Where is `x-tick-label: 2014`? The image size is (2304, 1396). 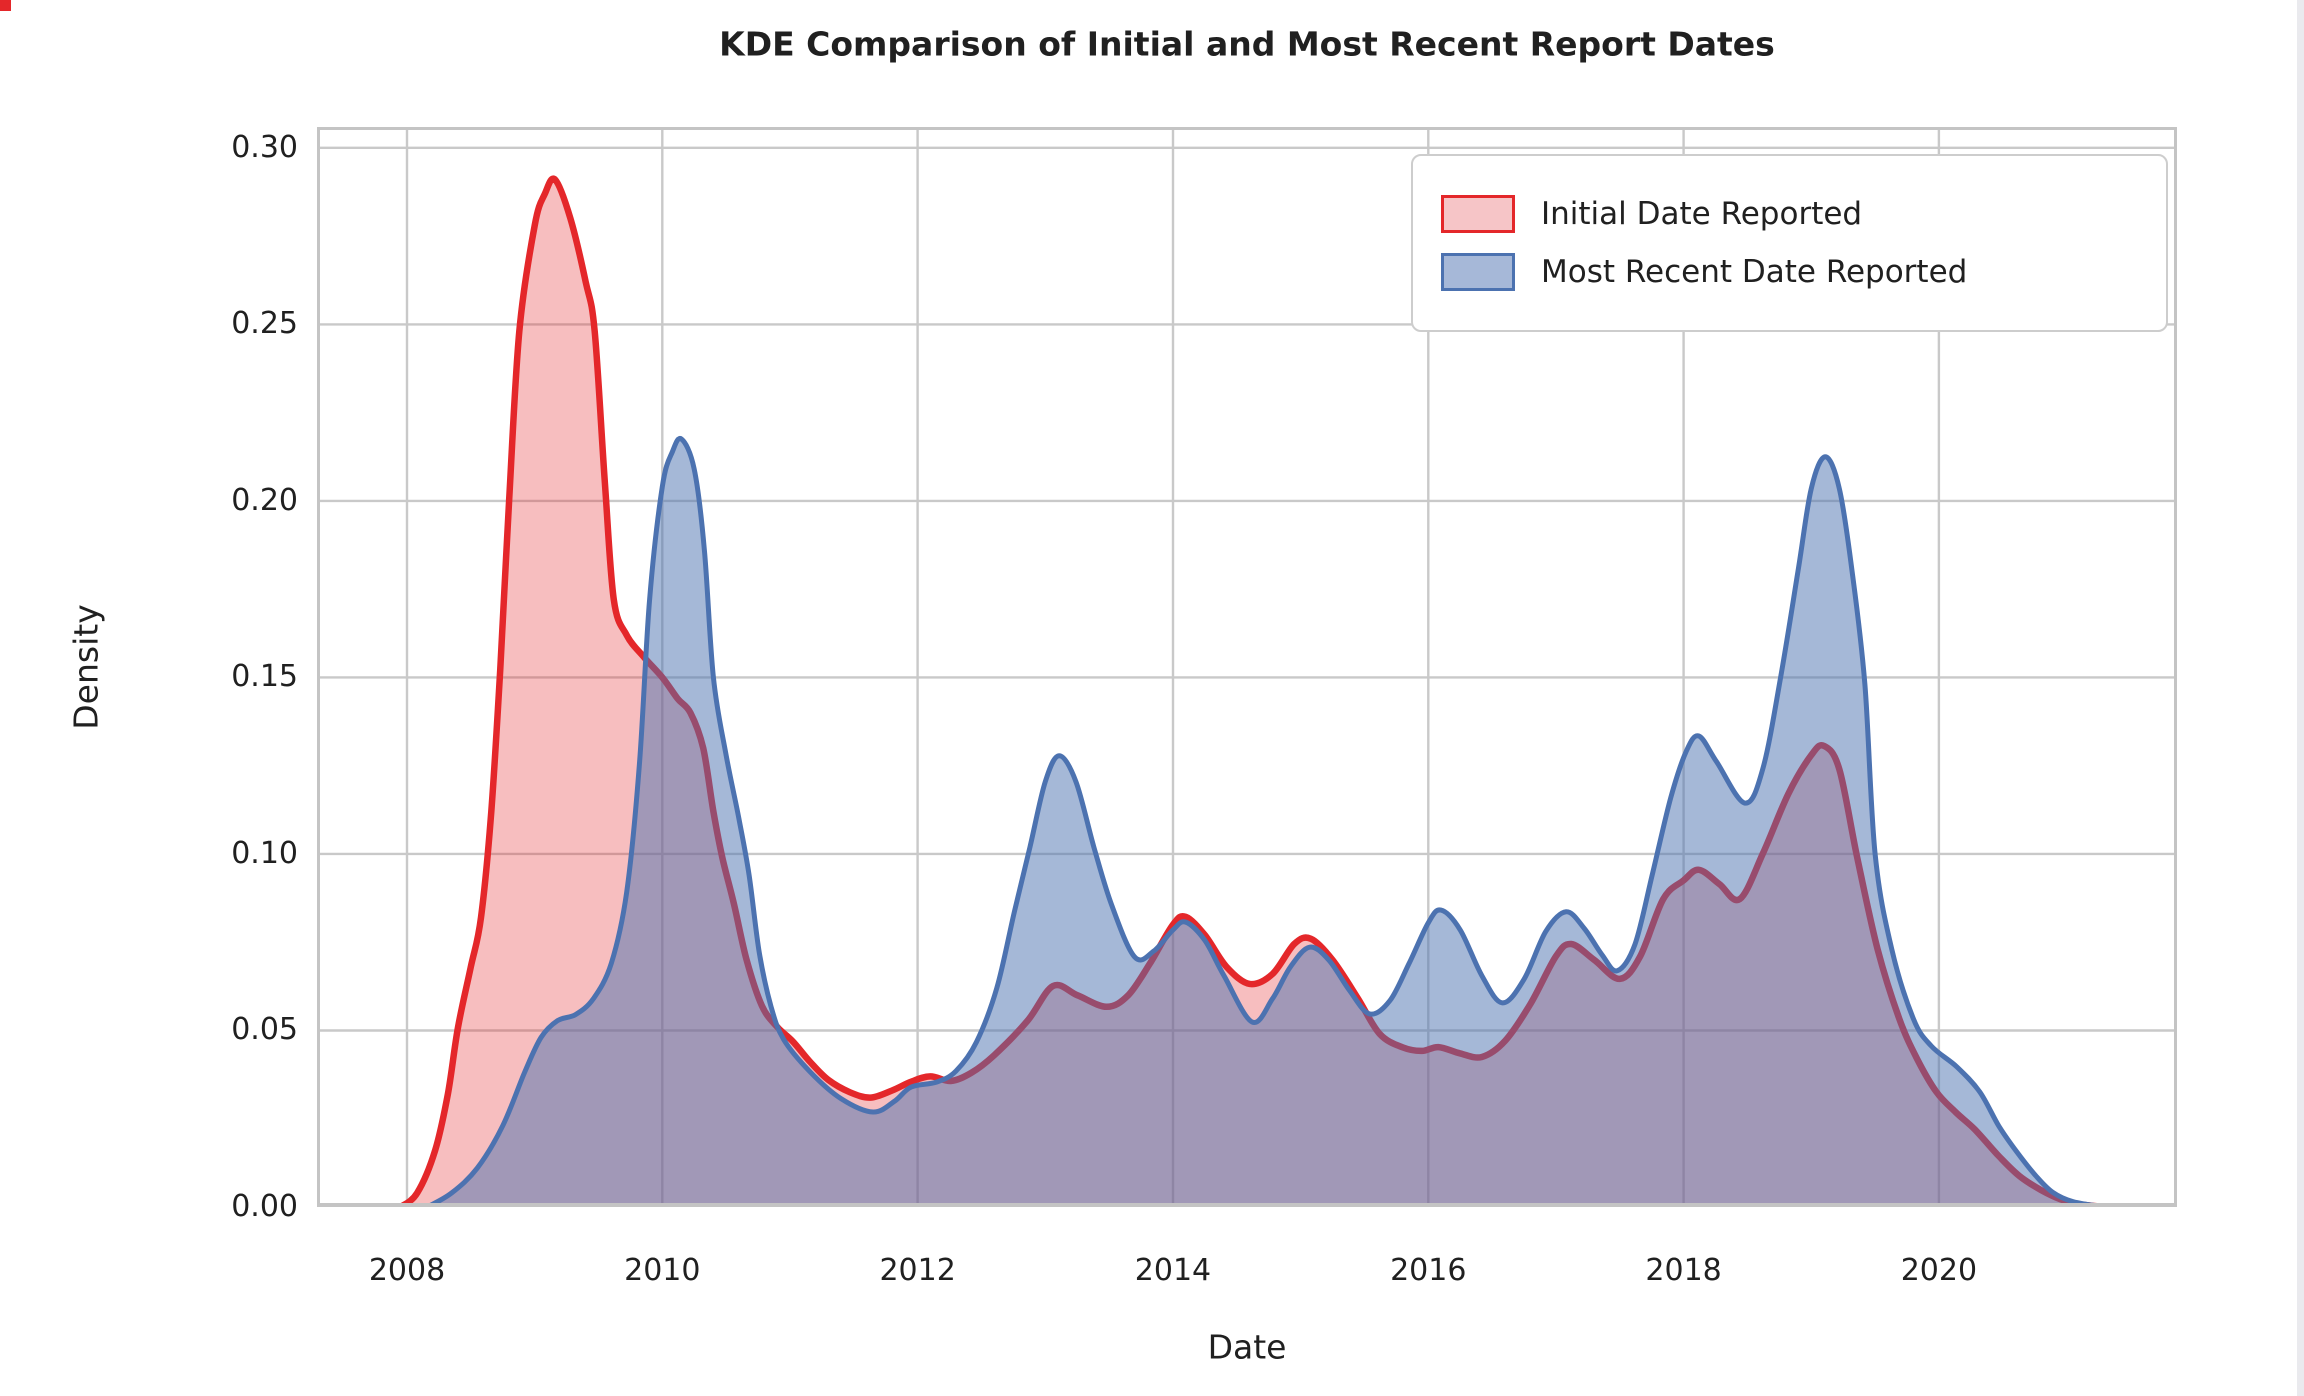
x-tick-label: 2014 is located at coordinates (1173, 1270).